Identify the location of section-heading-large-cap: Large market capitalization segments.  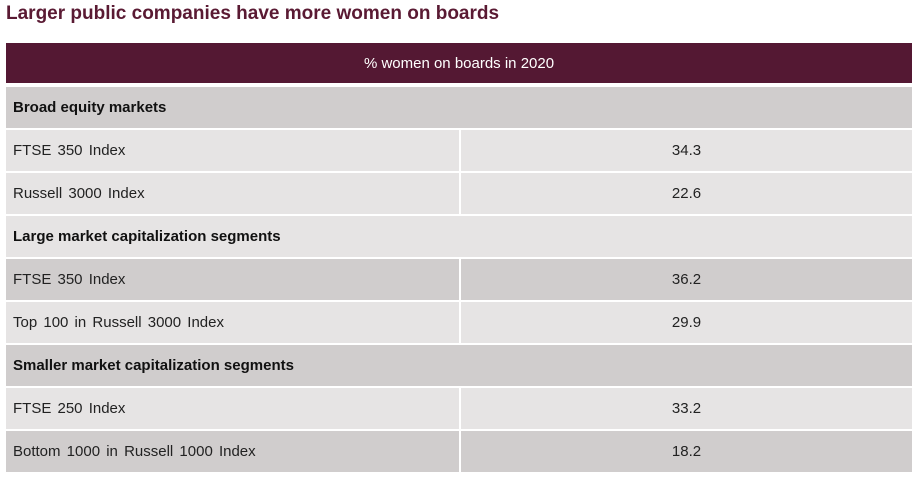
(459, 237).